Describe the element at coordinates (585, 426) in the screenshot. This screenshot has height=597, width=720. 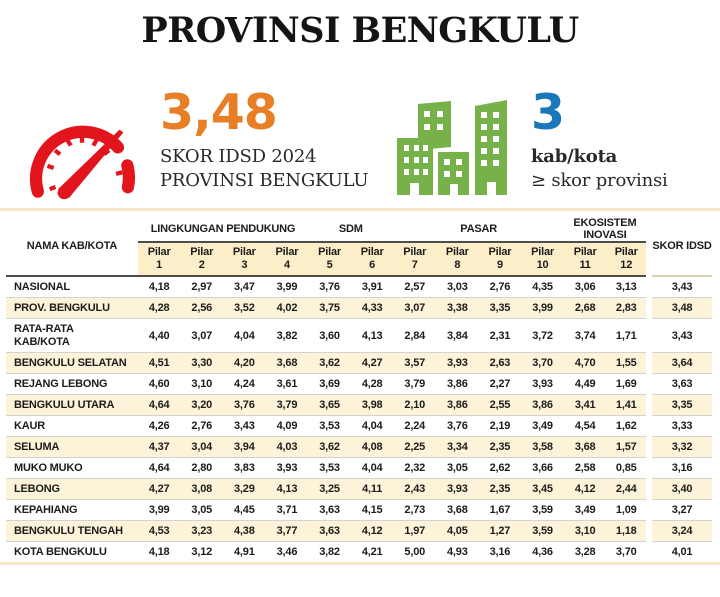
I see `pilar-11-value: 4,54` at that location.